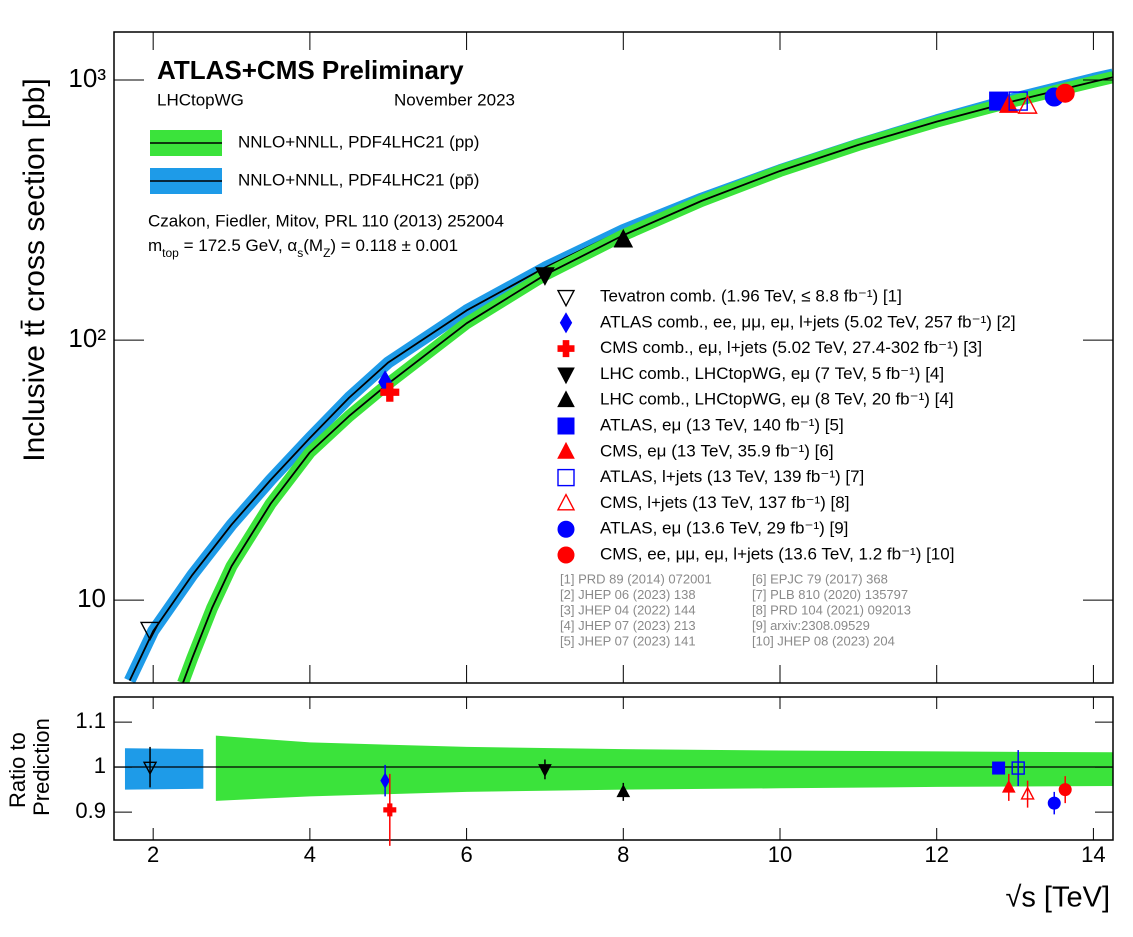 The image size is (1133, 937). Describe the element at coordinates (358, 141) in the screenshot. I see `legend-label: NNLO+NNLL, PDF4LHC21 (pp)` at that location.